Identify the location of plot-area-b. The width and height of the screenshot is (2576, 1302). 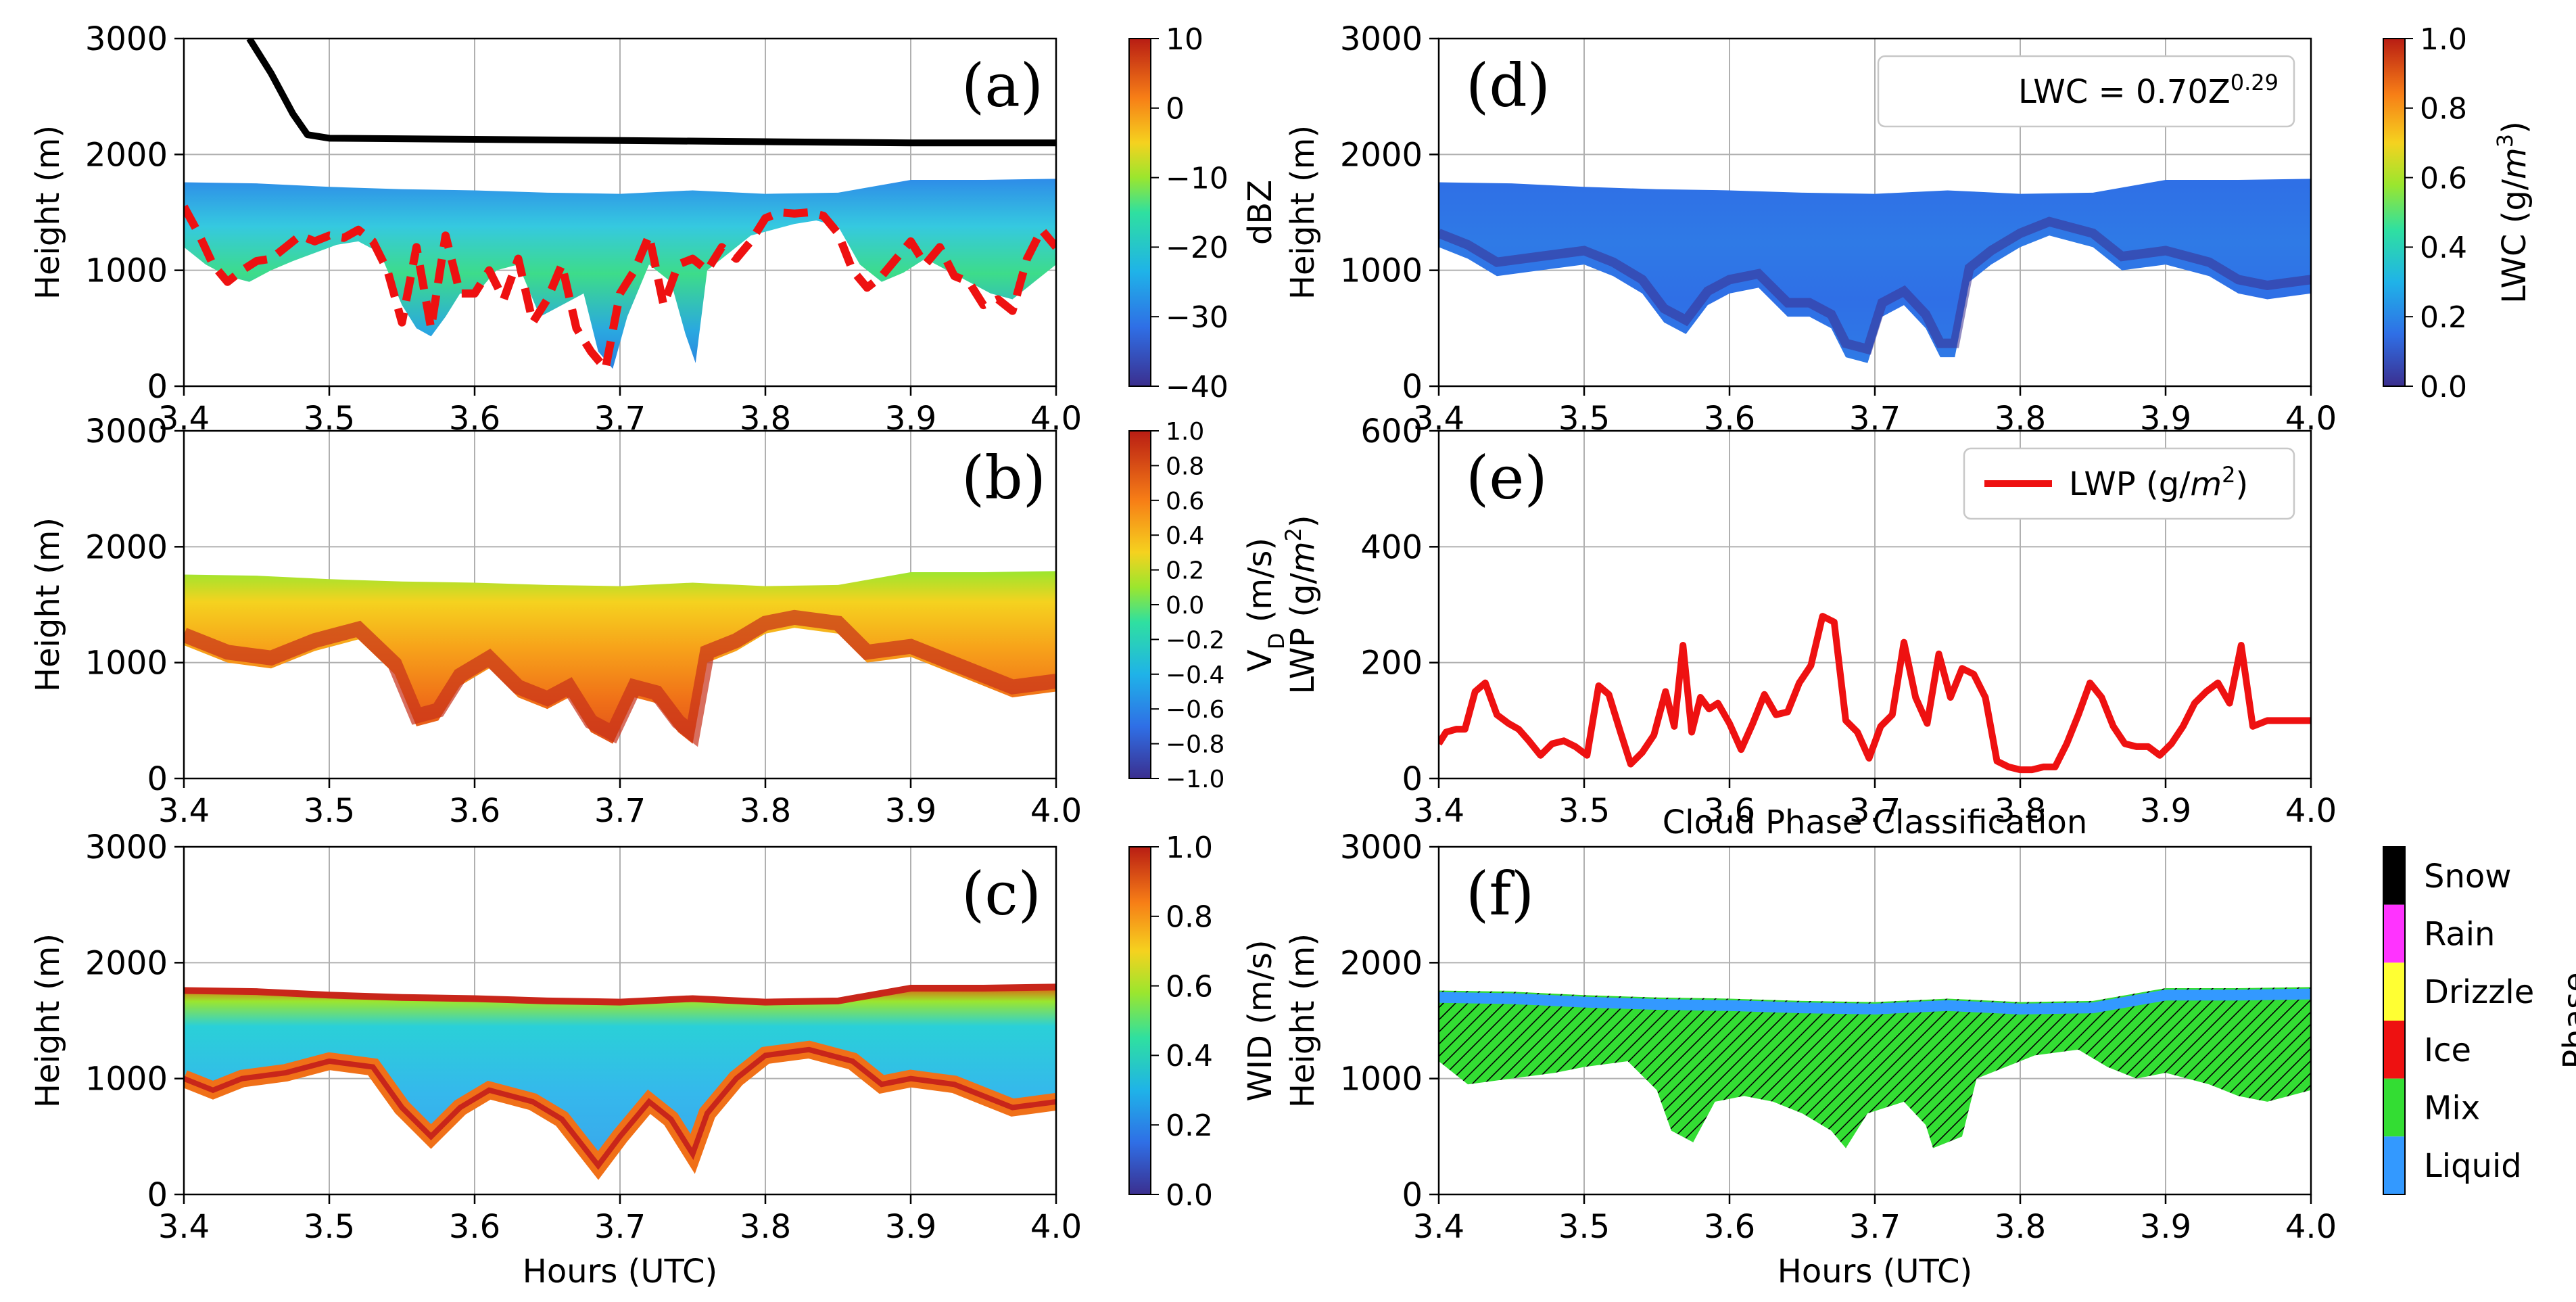
(620, 659).